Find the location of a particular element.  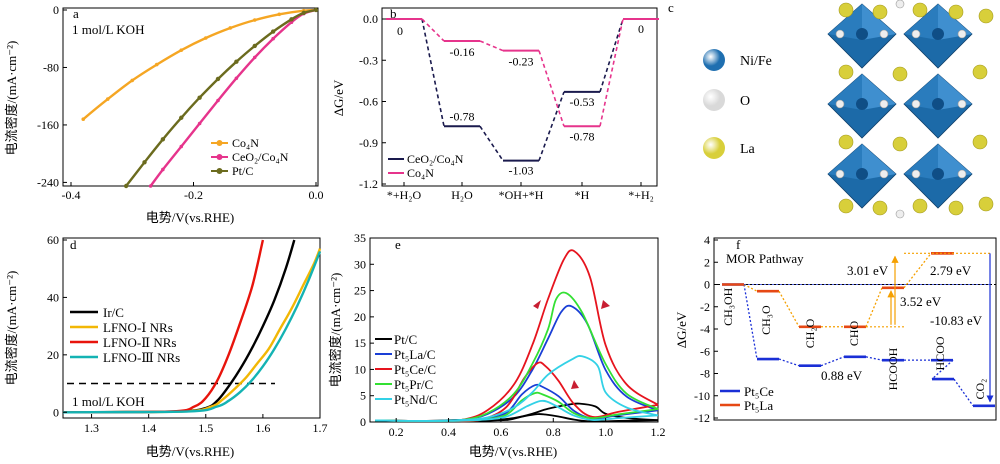

panel-f-category-label: HCOOH is located at coordinates (893, 368).